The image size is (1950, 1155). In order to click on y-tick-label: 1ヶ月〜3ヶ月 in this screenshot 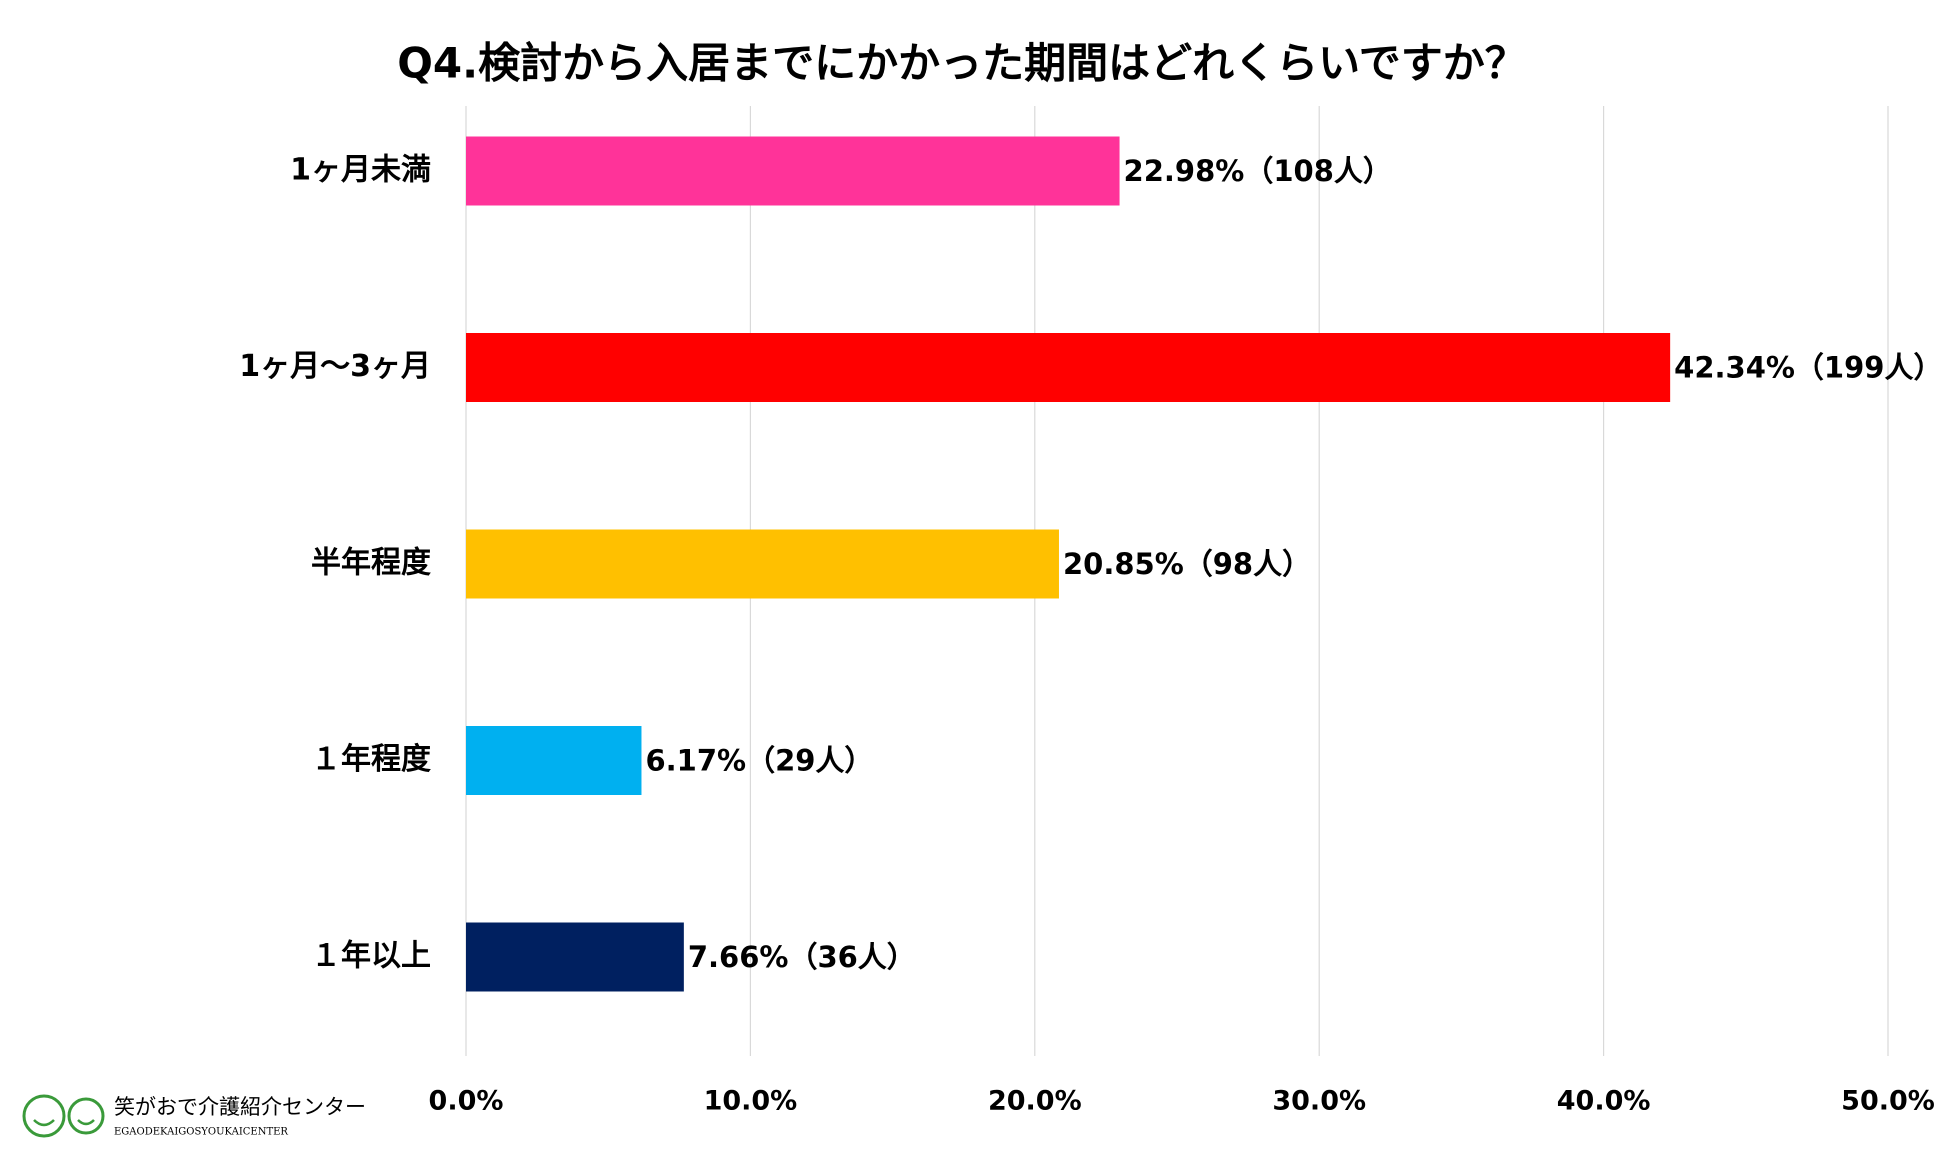, I will do `click(335, 366)`.